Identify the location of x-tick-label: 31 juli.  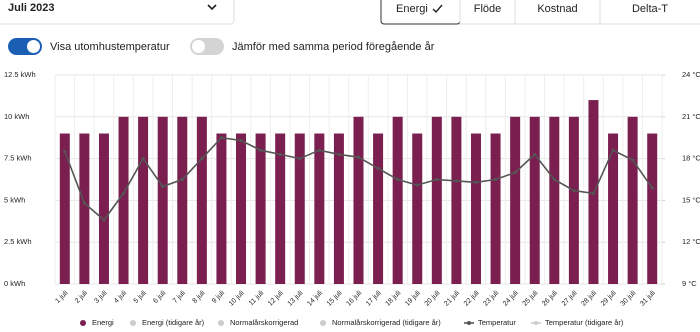
(648, 298).